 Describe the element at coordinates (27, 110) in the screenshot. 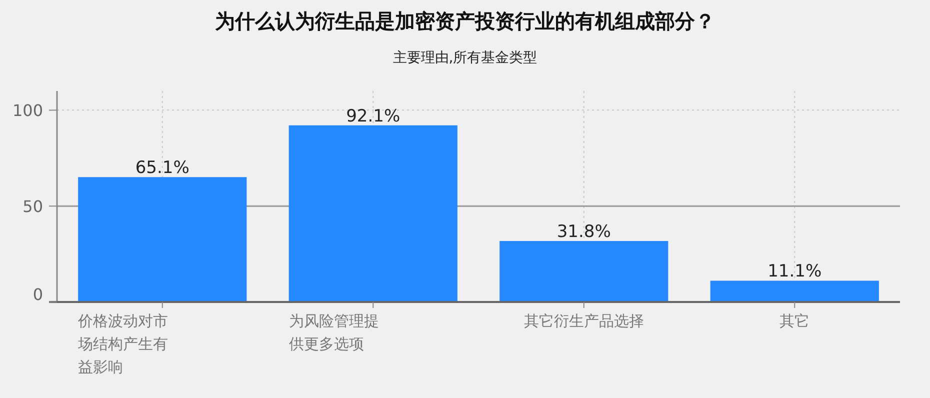

I see `y-tick-label: 100` at that location.